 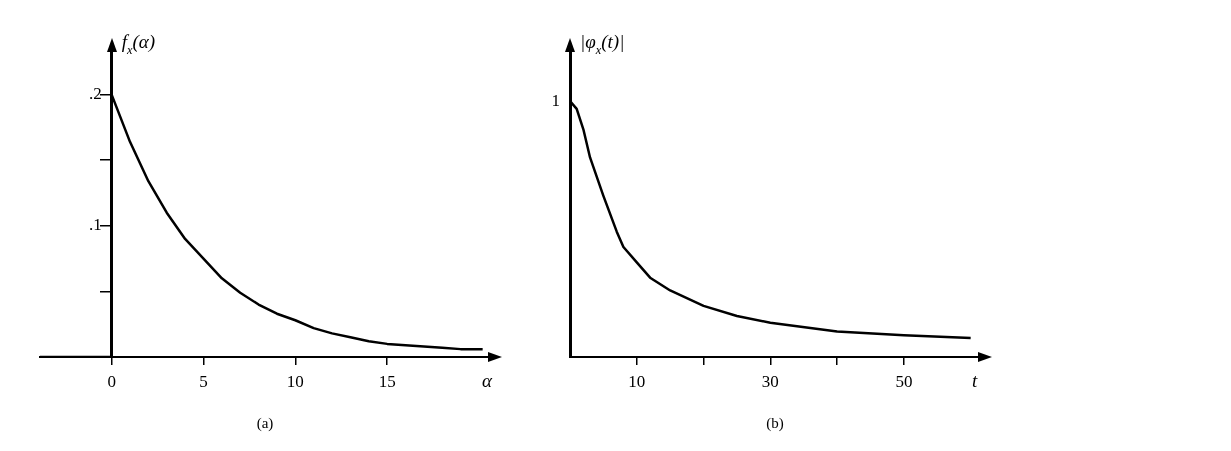 What do you see at coordinates (95, 94) in the screenshot?
I see `y-tick-label: .2` at bounding box center [95, 94].